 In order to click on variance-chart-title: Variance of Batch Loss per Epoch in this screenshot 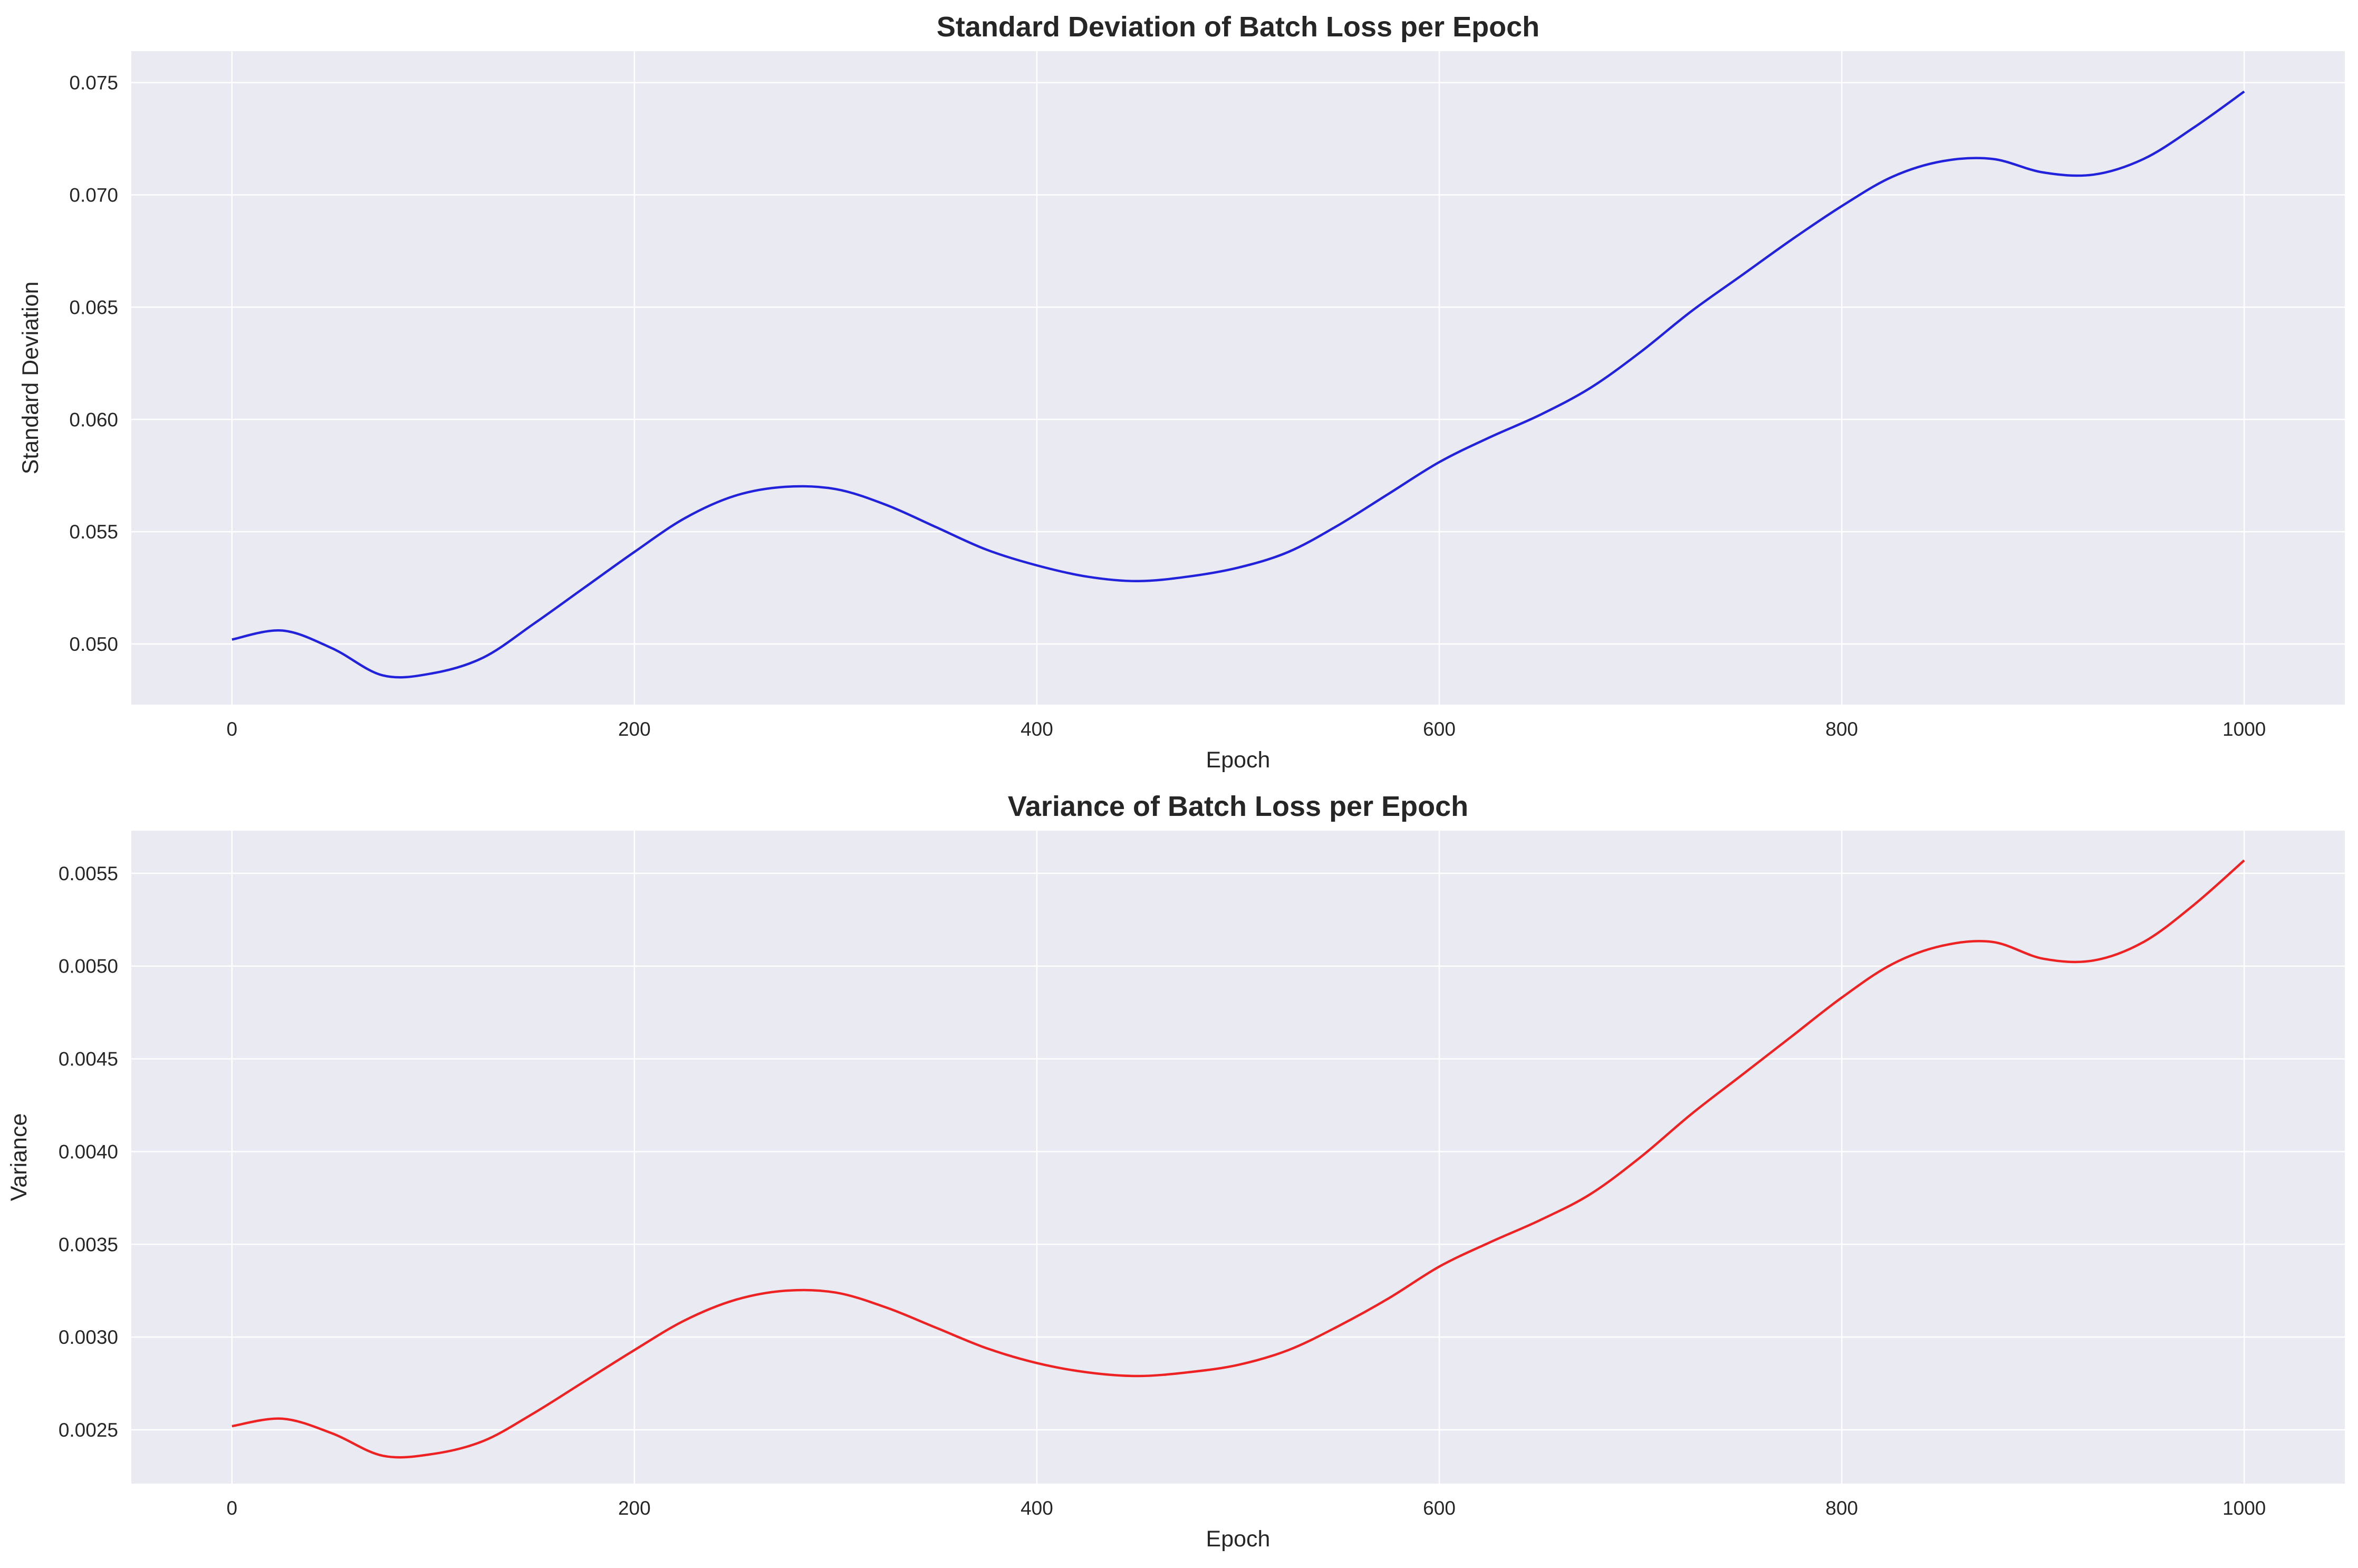, I will do `click(1238, 806)`.